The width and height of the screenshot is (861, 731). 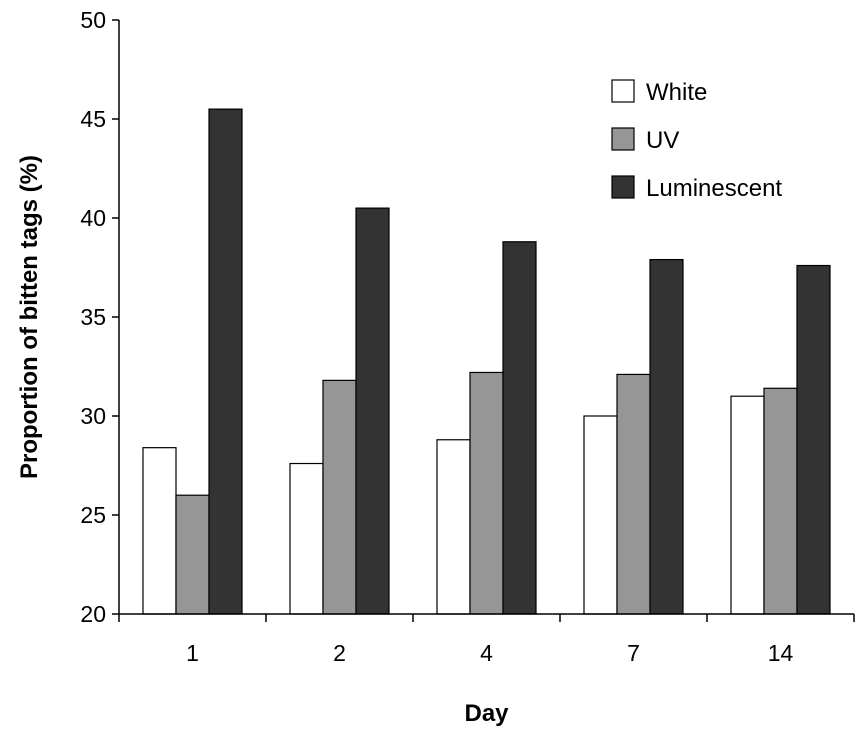 I want to click on y-tick-label: 40, so click(x=93, y=218).